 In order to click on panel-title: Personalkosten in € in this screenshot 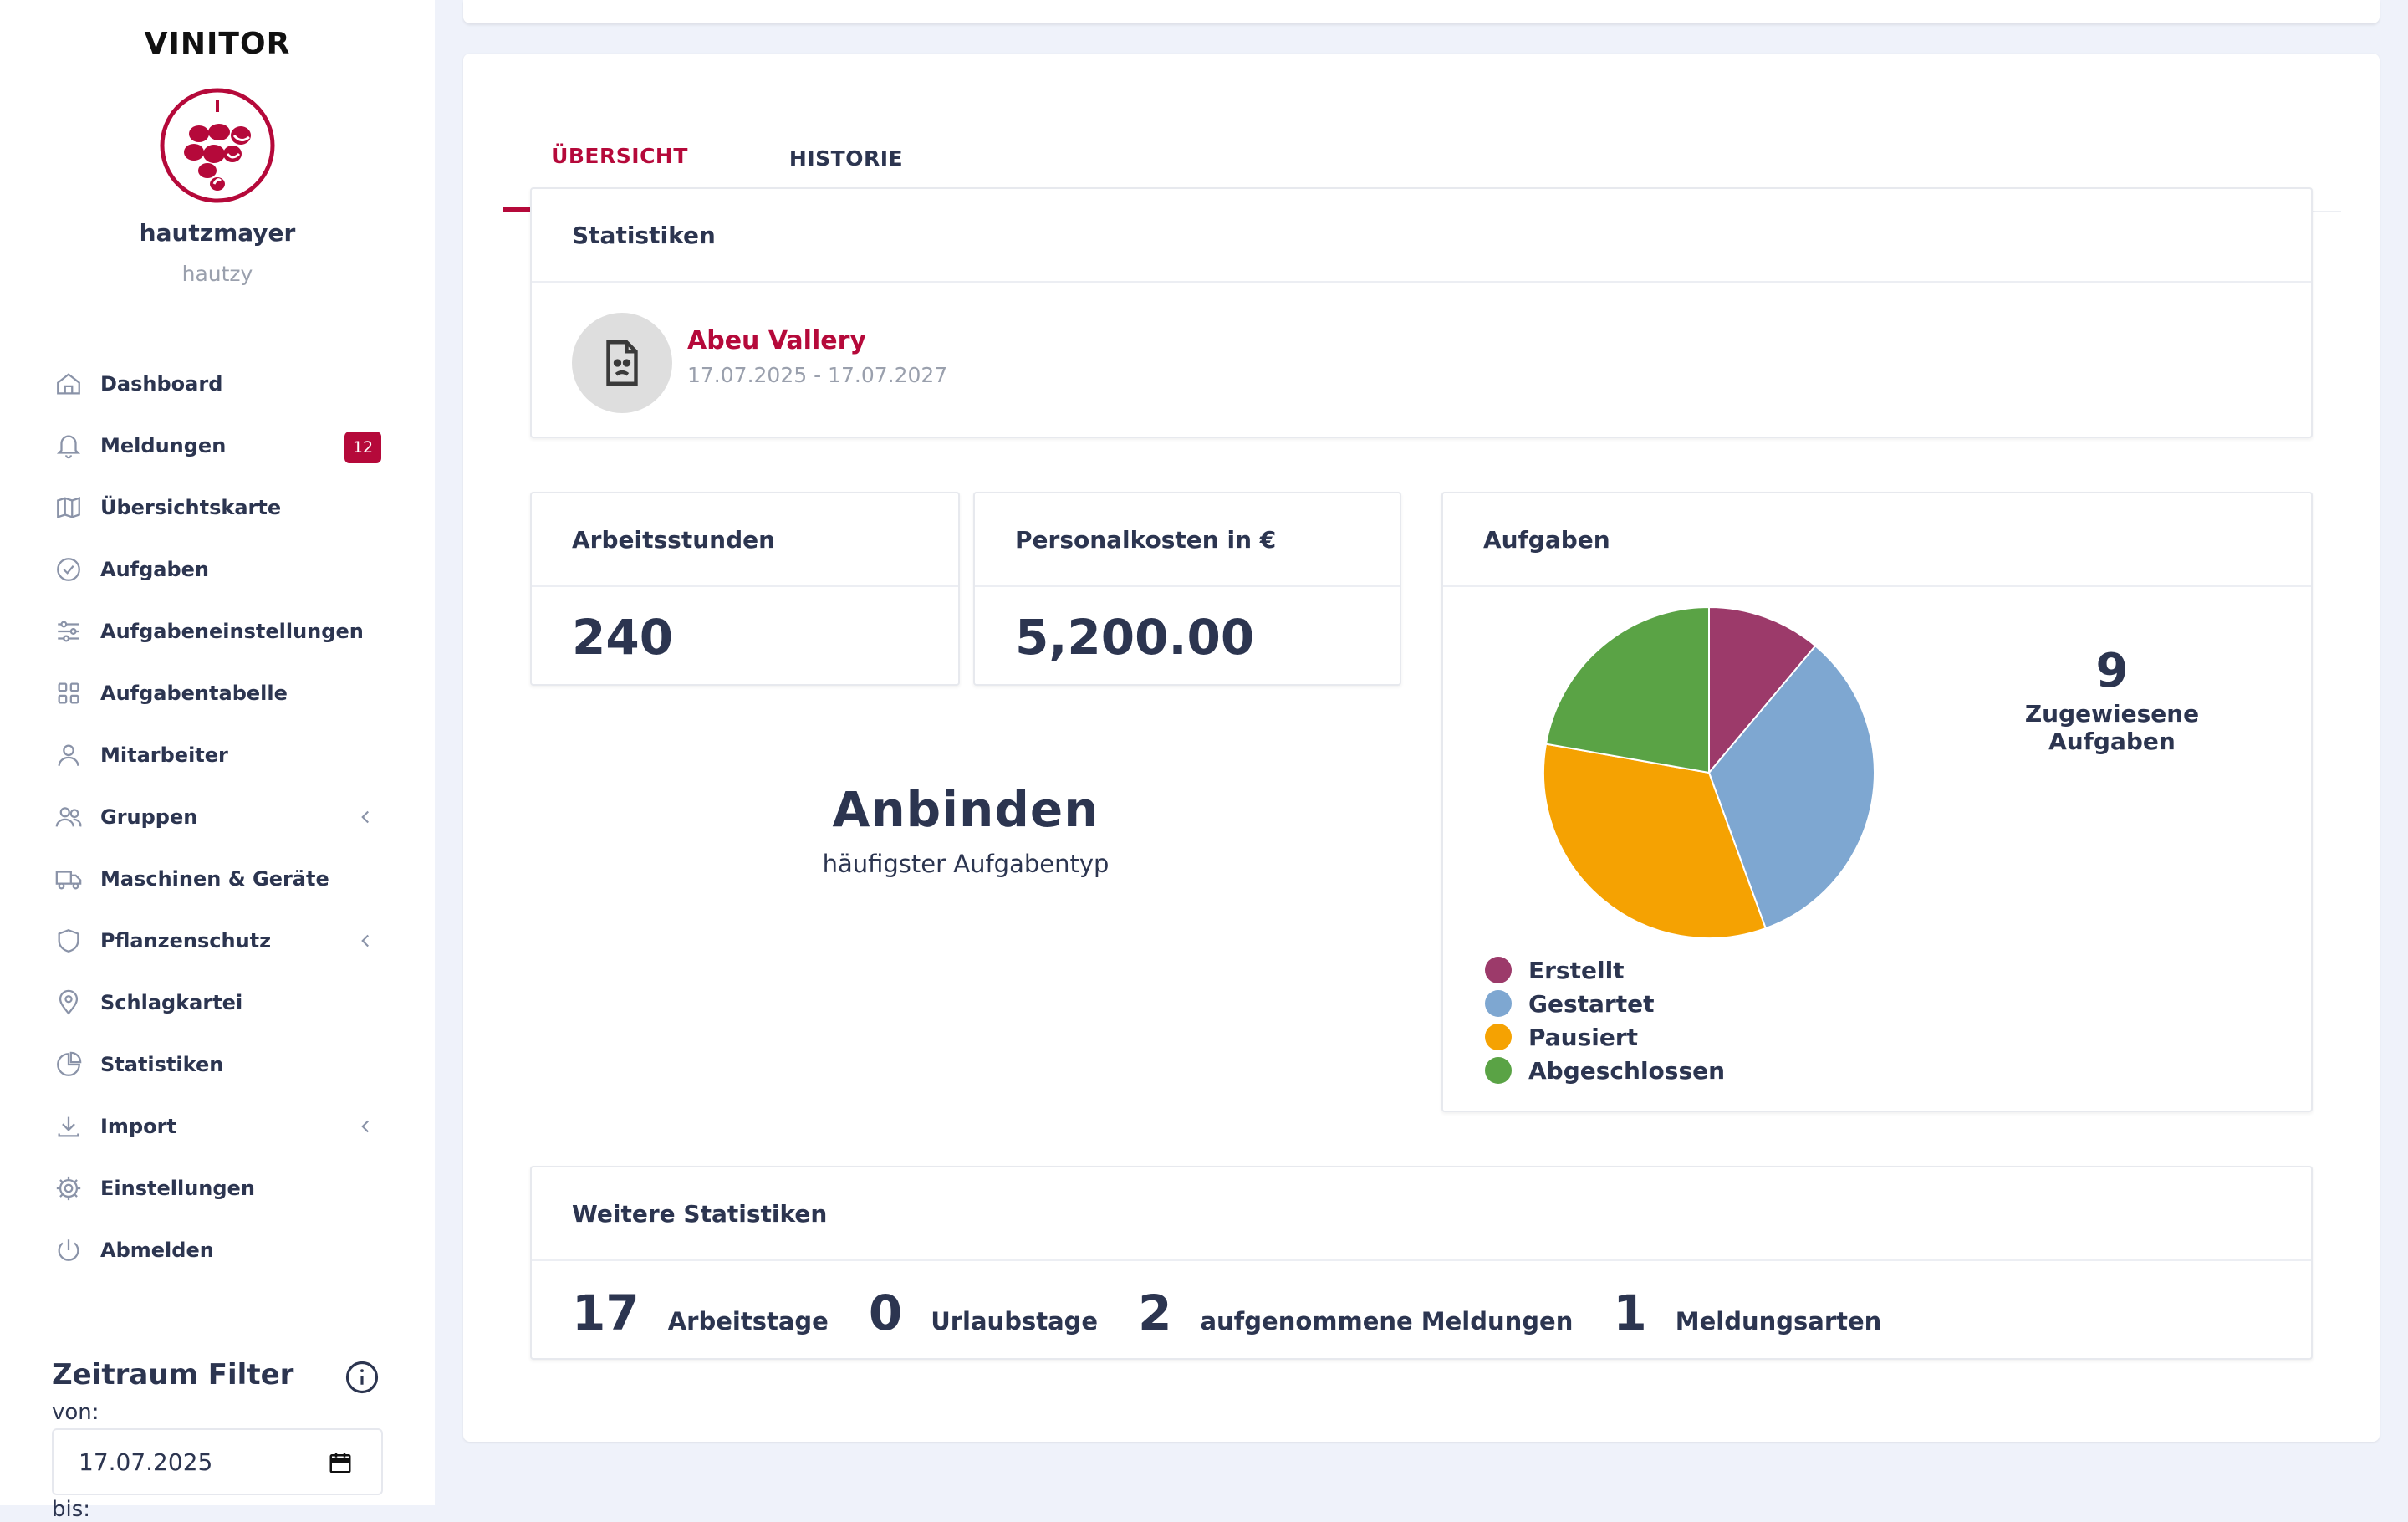, I will do `click(1188, 540)`.